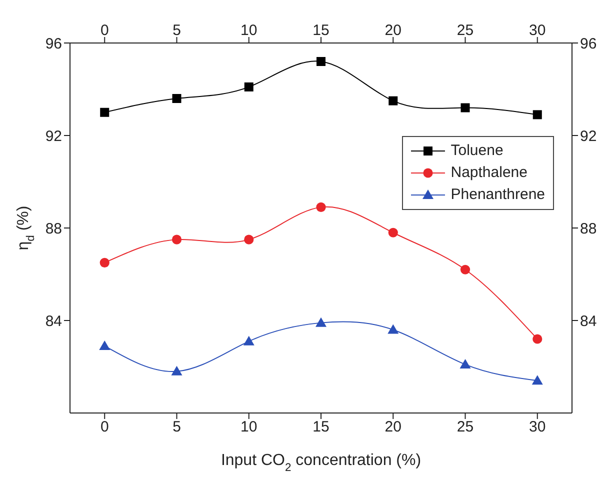  Describe the element at coordinates (176, 30) in the screenshot. I see `x-tick-label: 5` at that location.